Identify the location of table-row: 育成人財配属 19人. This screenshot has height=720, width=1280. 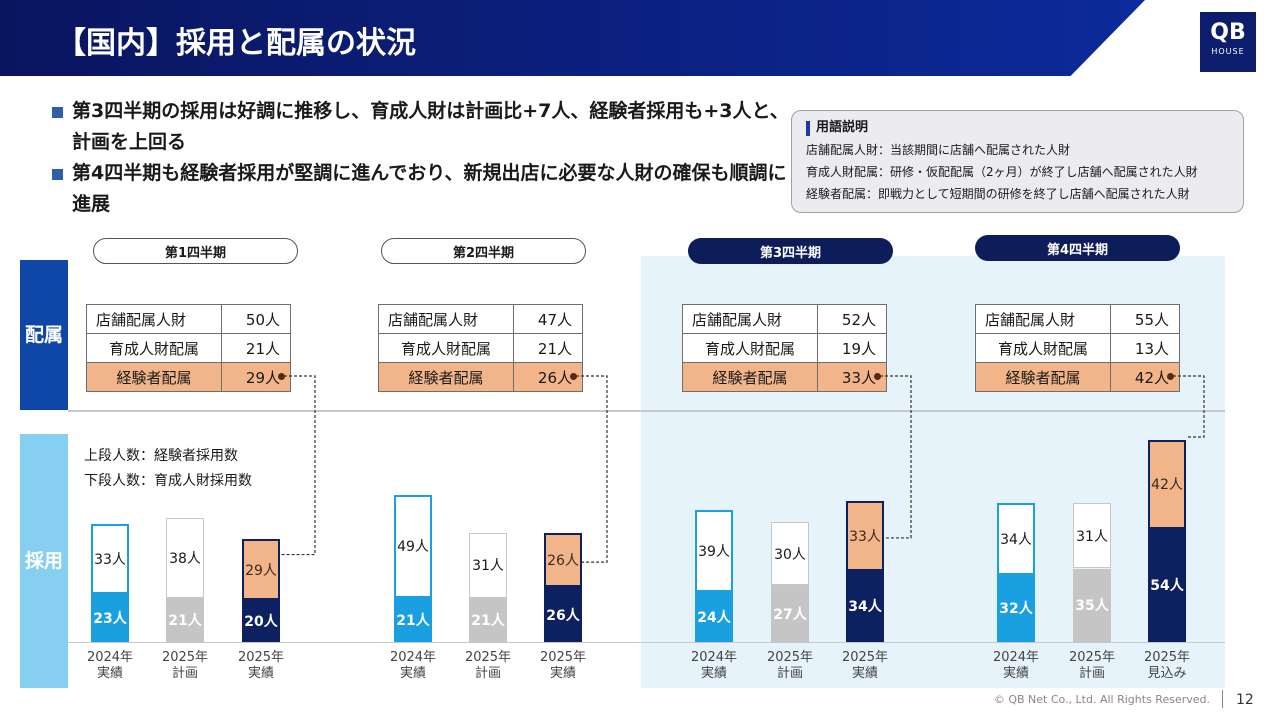
(784, 348).